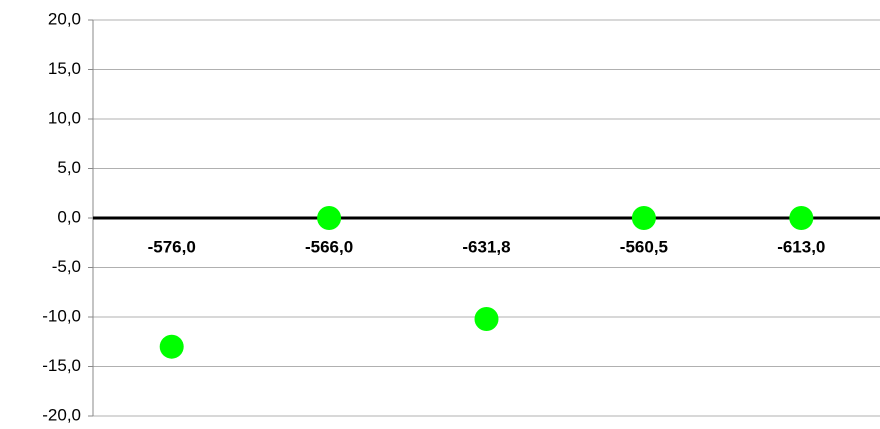 The image size is (880, 429). What do you see at coordinates (69, 167) in the screenshot?
I see `y-tick-label: 5,0` at bounding box center [69, 167].